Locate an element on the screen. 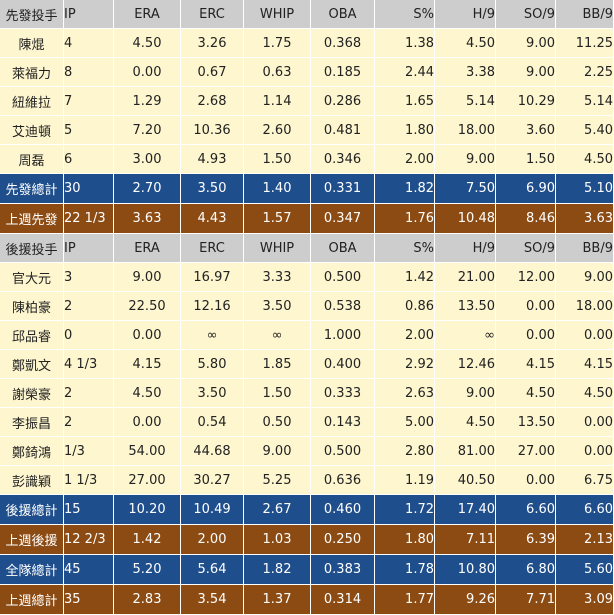 The height and width of the screenshot is (615, 614). relievers-header-row-erc-cell: ERC is located at coordinates (212, 248).